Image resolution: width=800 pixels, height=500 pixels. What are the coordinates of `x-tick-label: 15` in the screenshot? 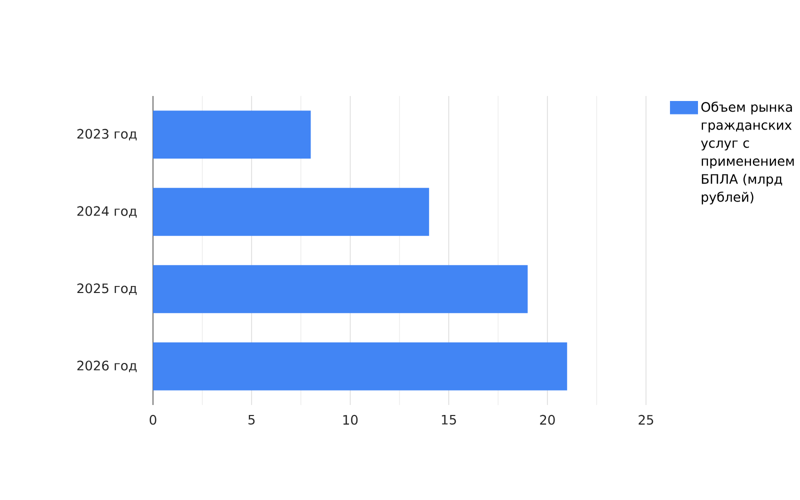 It's located at (449, 419).